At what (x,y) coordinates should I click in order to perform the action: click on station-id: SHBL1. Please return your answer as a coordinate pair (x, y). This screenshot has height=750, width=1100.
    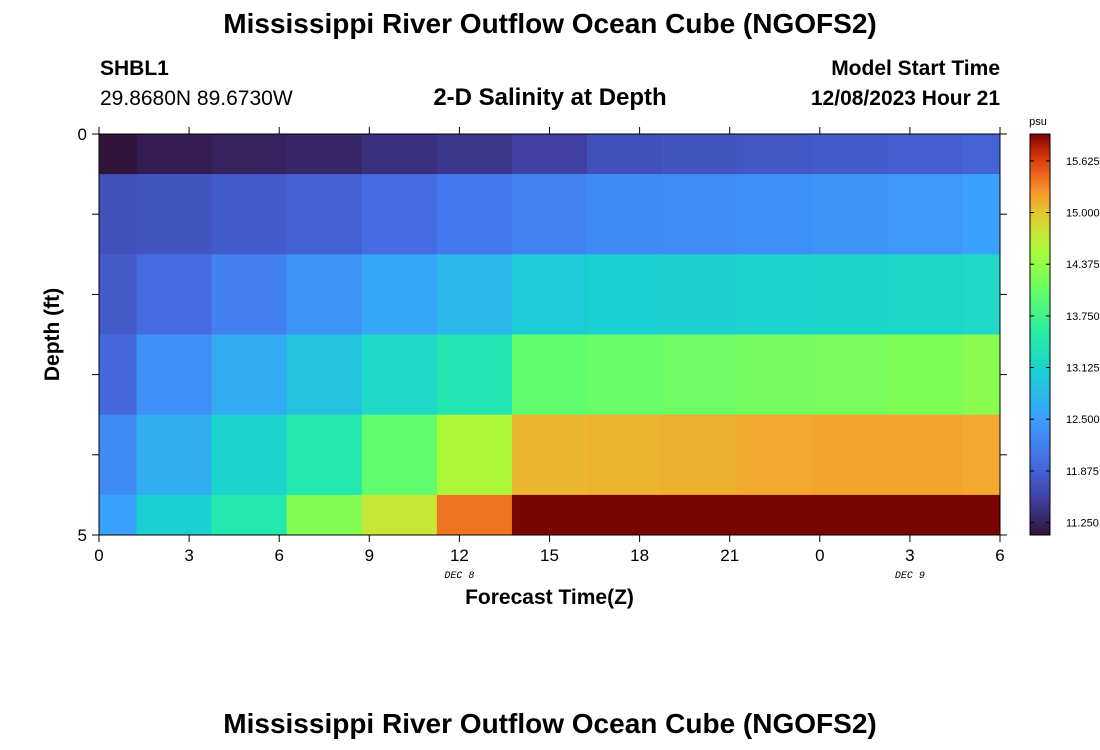
    Looking at the image, I should click on (134, 68).